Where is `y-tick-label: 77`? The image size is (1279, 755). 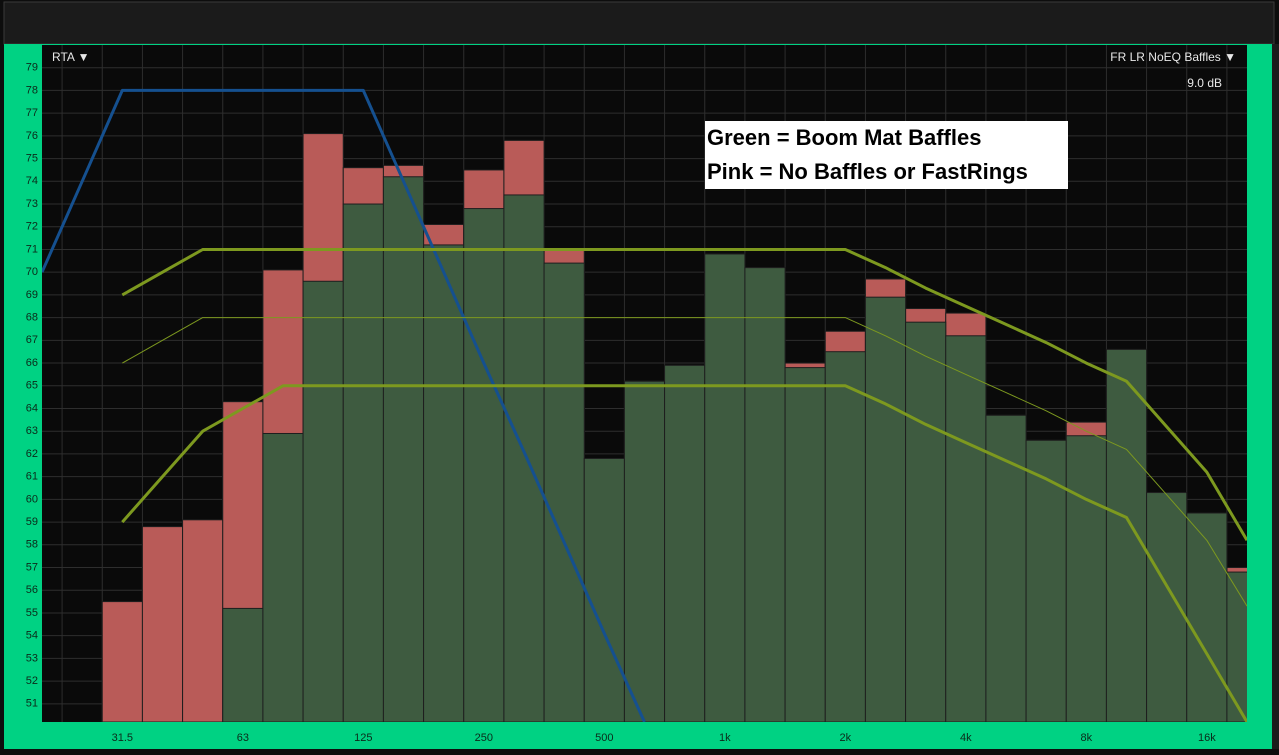
y-tick-label: 77 is located at coordinates (32, 113).